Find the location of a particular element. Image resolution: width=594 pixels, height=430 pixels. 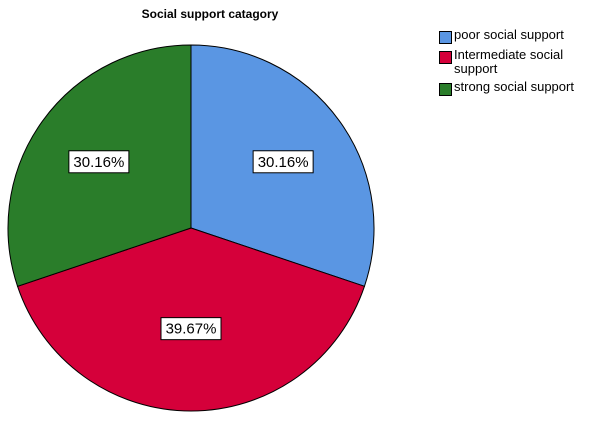

slice-label-text-intermediate: 39.67% is located at coordinates (191, 329).